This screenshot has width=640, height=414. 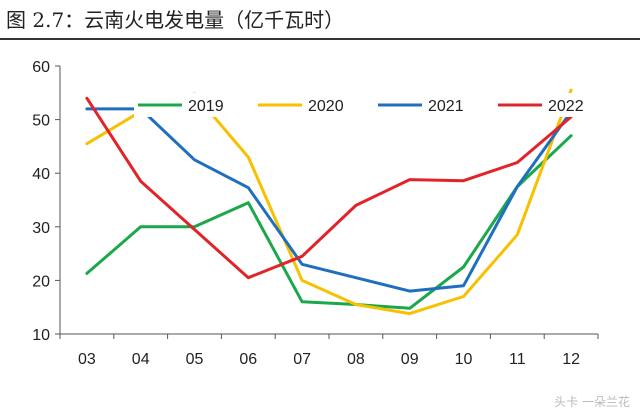 What do you see at coordinates (195, 359) in the screenshot?
I see `x-tick-label: 05` at bounding box center [195, 359].